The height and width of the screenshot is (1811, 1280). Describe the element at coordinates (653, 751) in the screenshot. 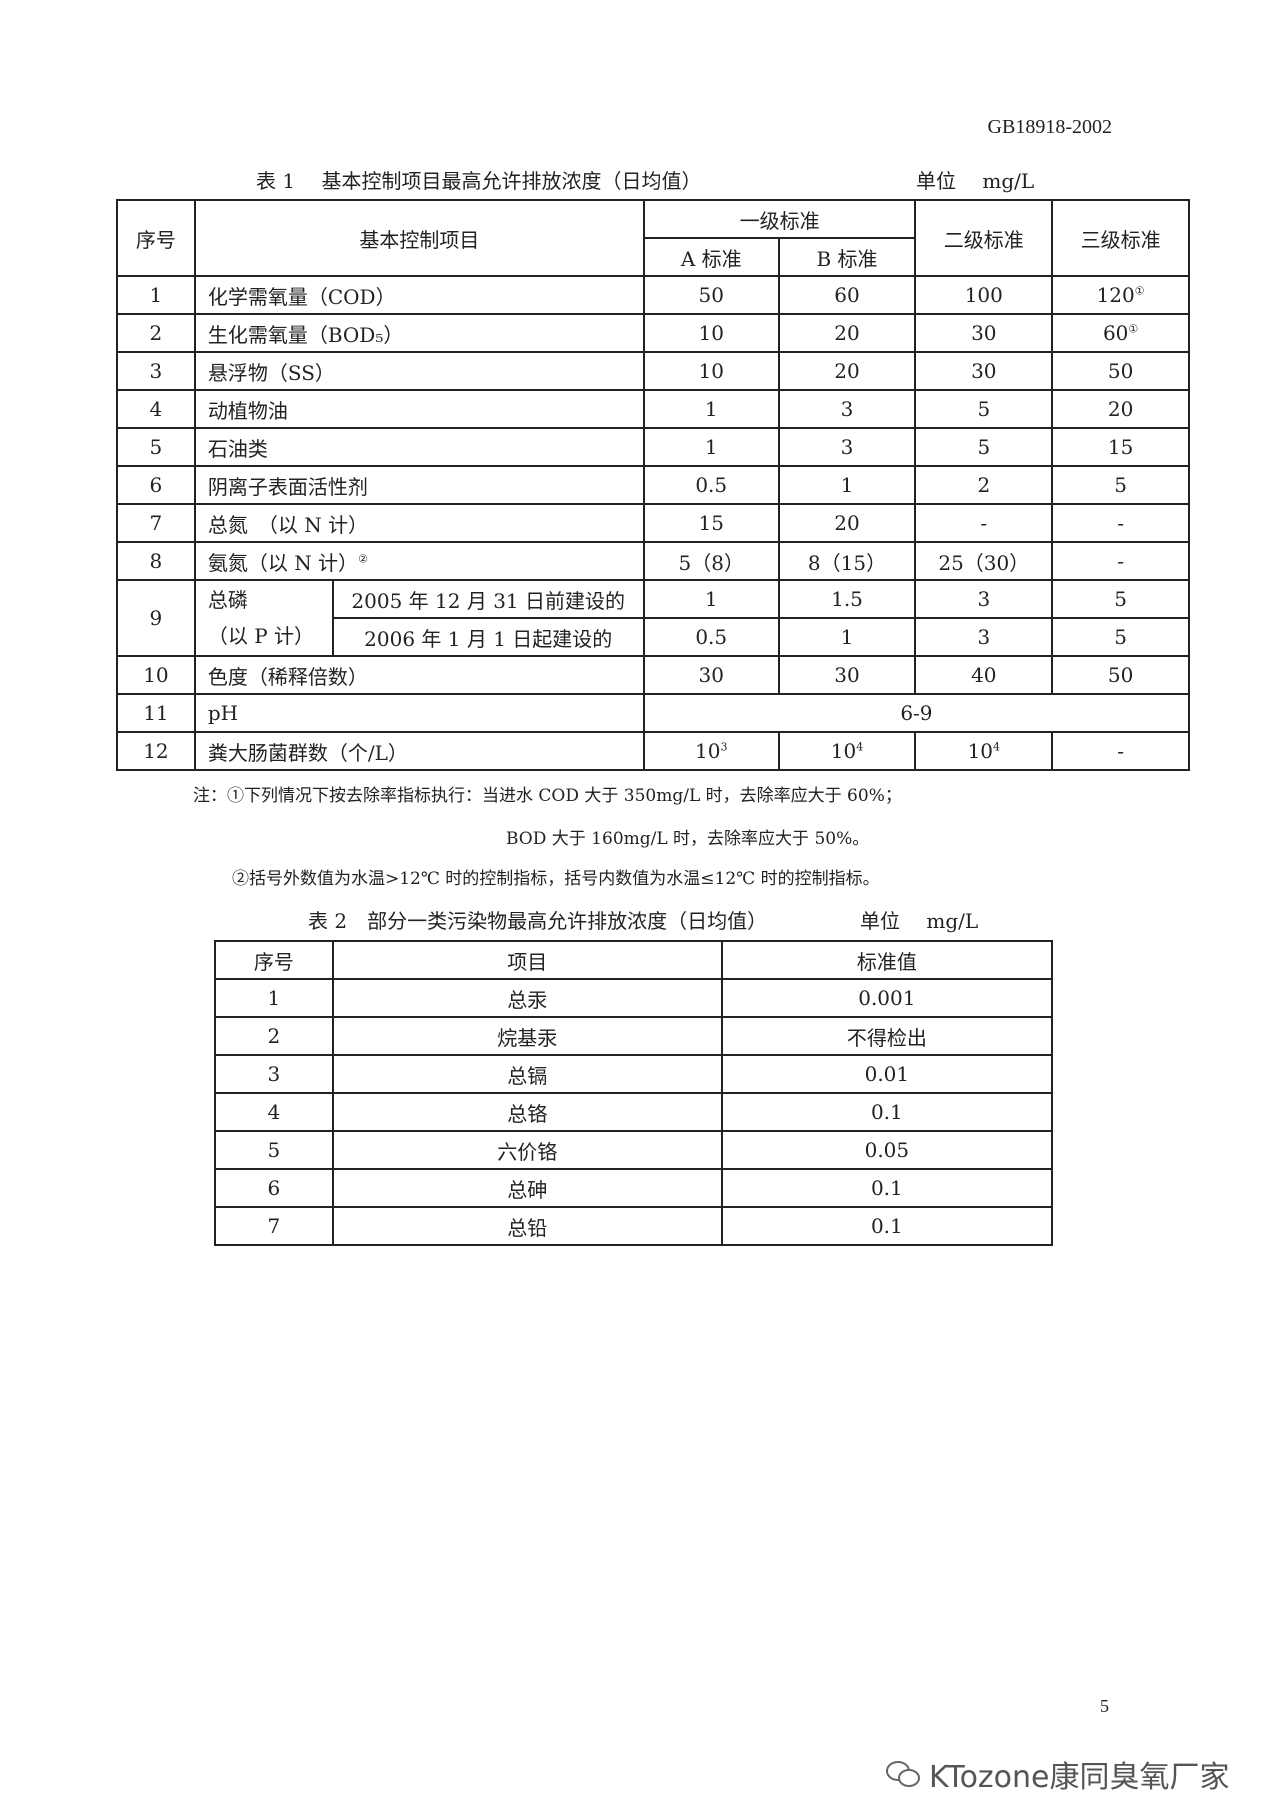

I see `table-row: 12 粪大肠菌群数（个/L） 103 104 104-` at that location.